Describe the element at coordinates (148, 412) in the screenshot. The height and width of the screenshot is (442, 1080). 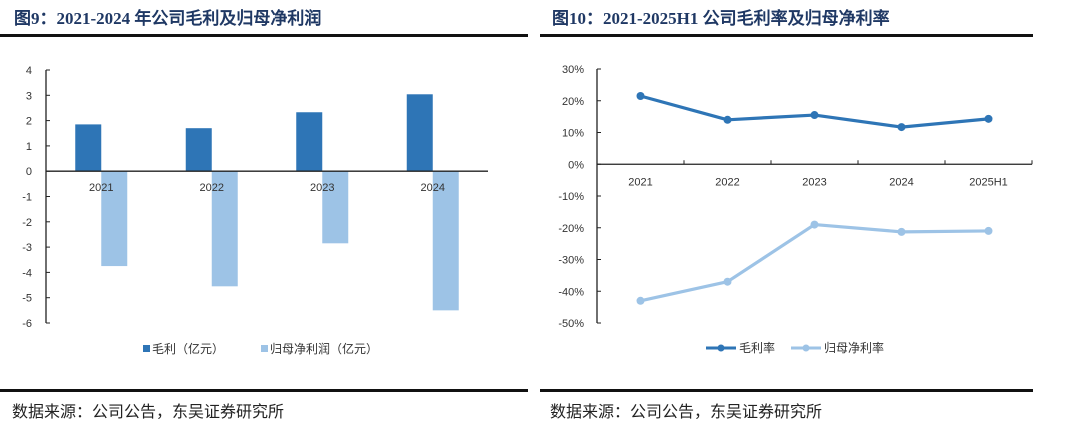
I see `figure-9-source: 数据来源：公司公告，东吴证券研究所` at that location.